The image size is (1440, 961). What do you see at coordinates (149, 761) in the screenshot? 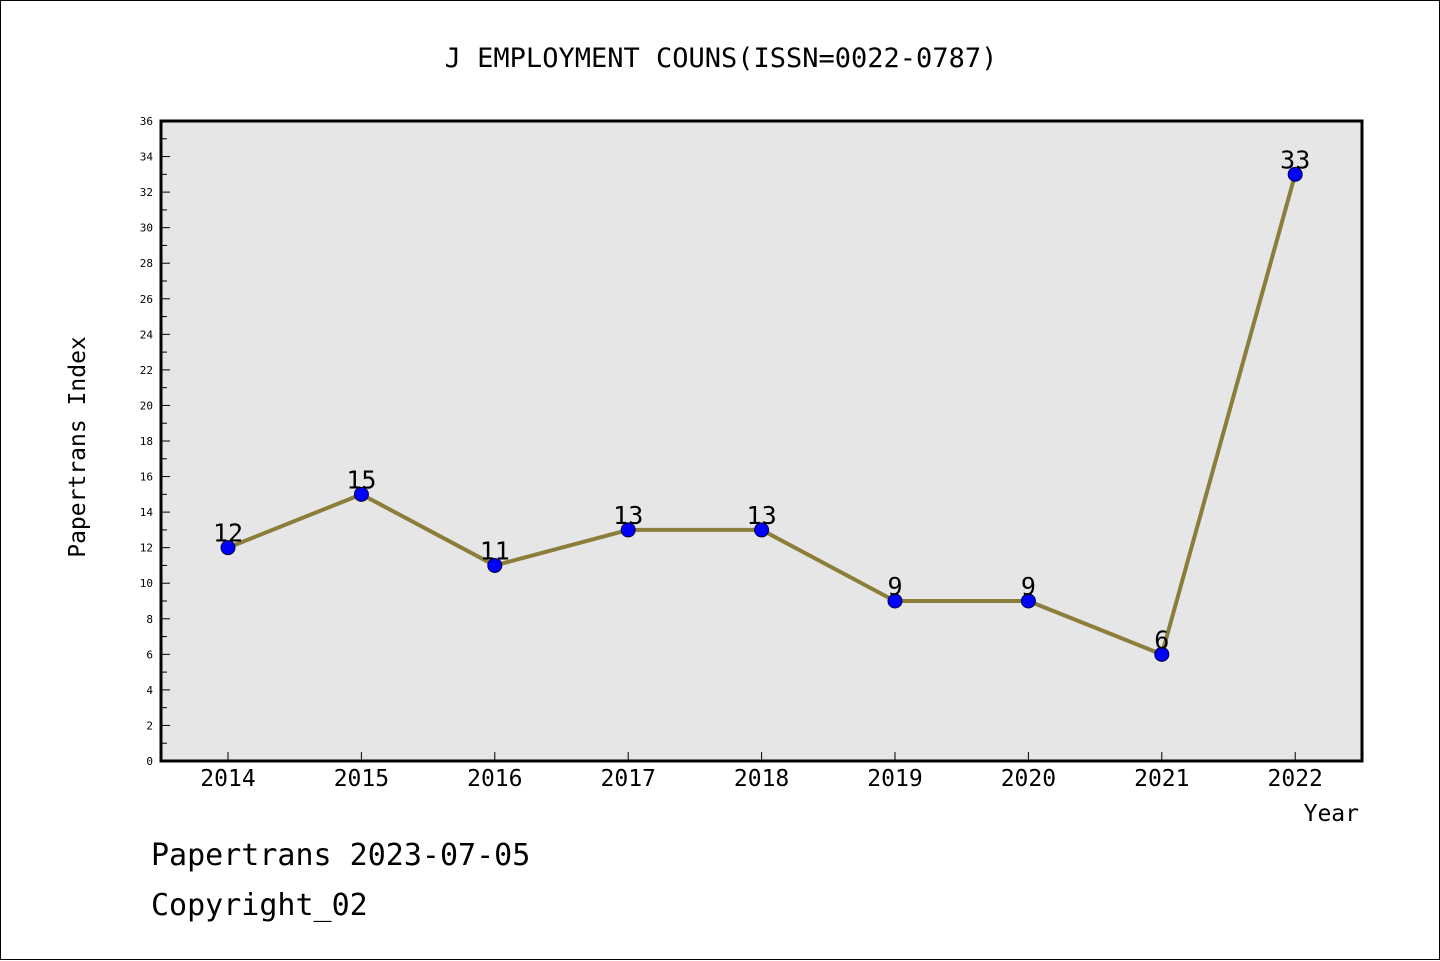
I see `y-tick-label: 0` at bounding box center [149, 761].